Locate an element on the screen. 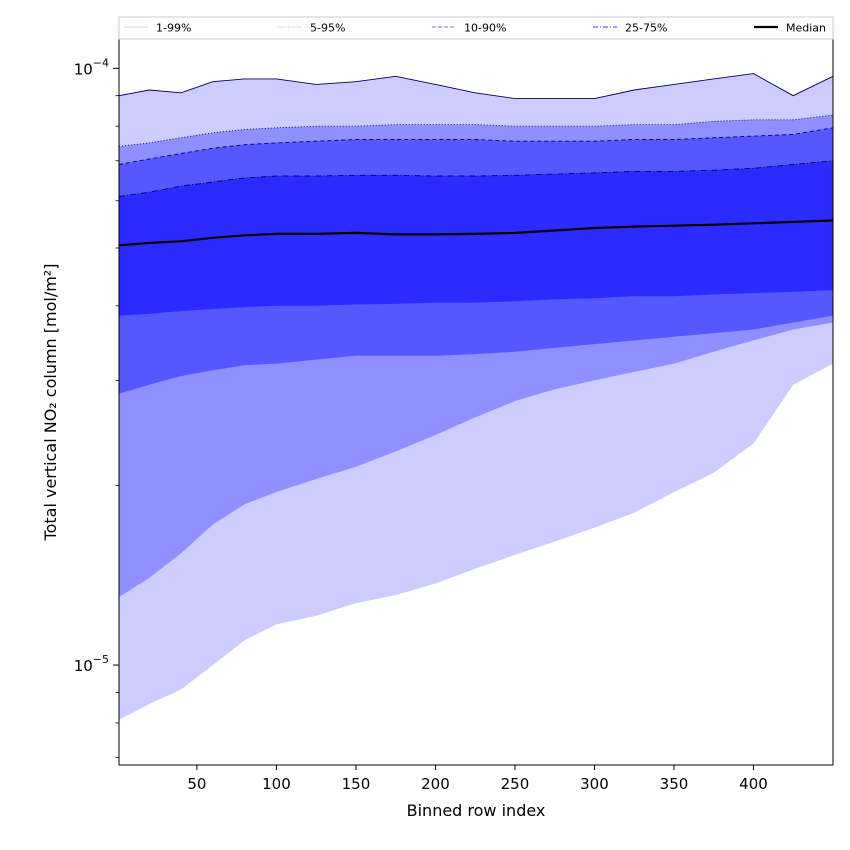  band-upper-edge-10-90% is located at coordinates (476, 146).